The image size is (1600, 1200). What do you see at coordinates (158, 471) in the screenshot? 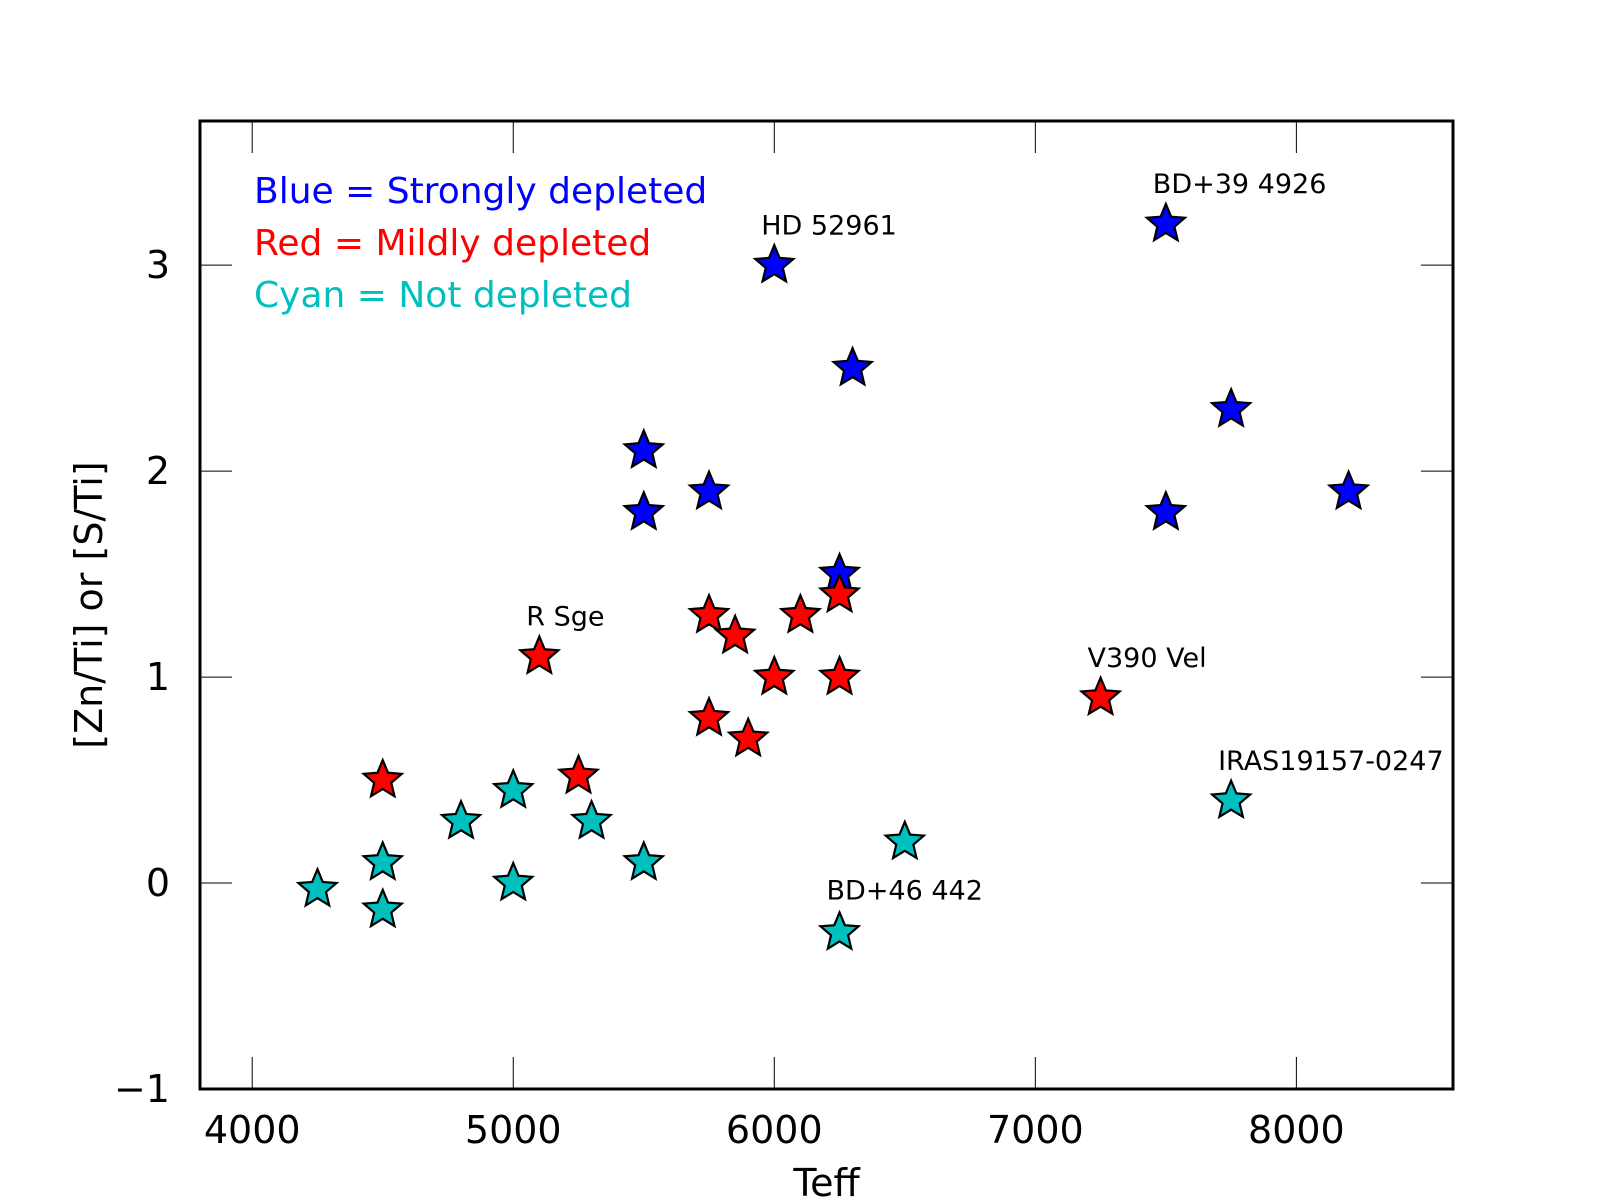
I see `y-tick-label: 2` at bounding box center [158, 471].